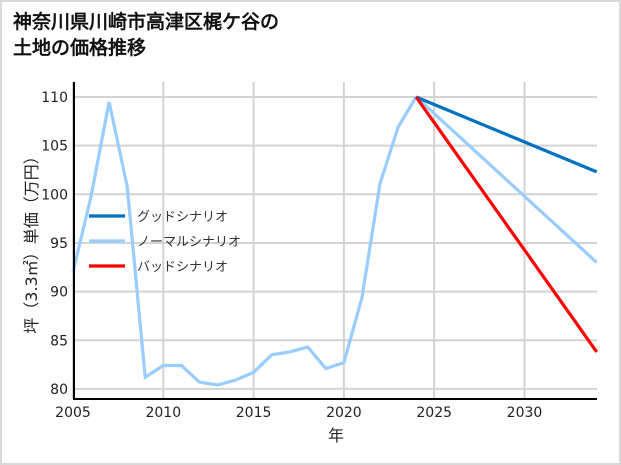 Image resolution: width=621 pixels, height=465 pixels. I want to click on legend-label: バッドシナリオ, so click(182, 267).